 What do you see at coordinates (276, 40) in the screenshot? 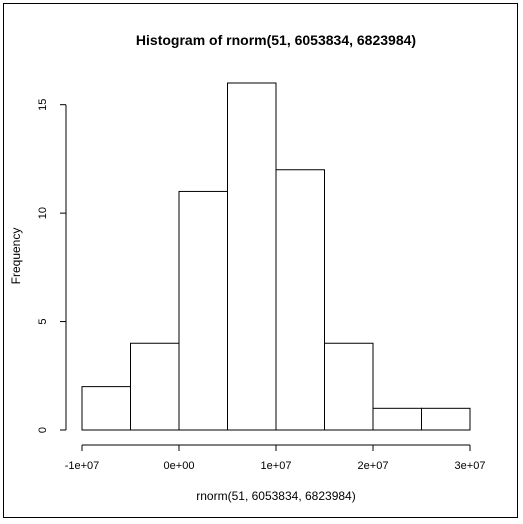
I see `chart-title: Histogram of rnorm(51, 6053834, 6823984)` at bounding box center [276, 40].